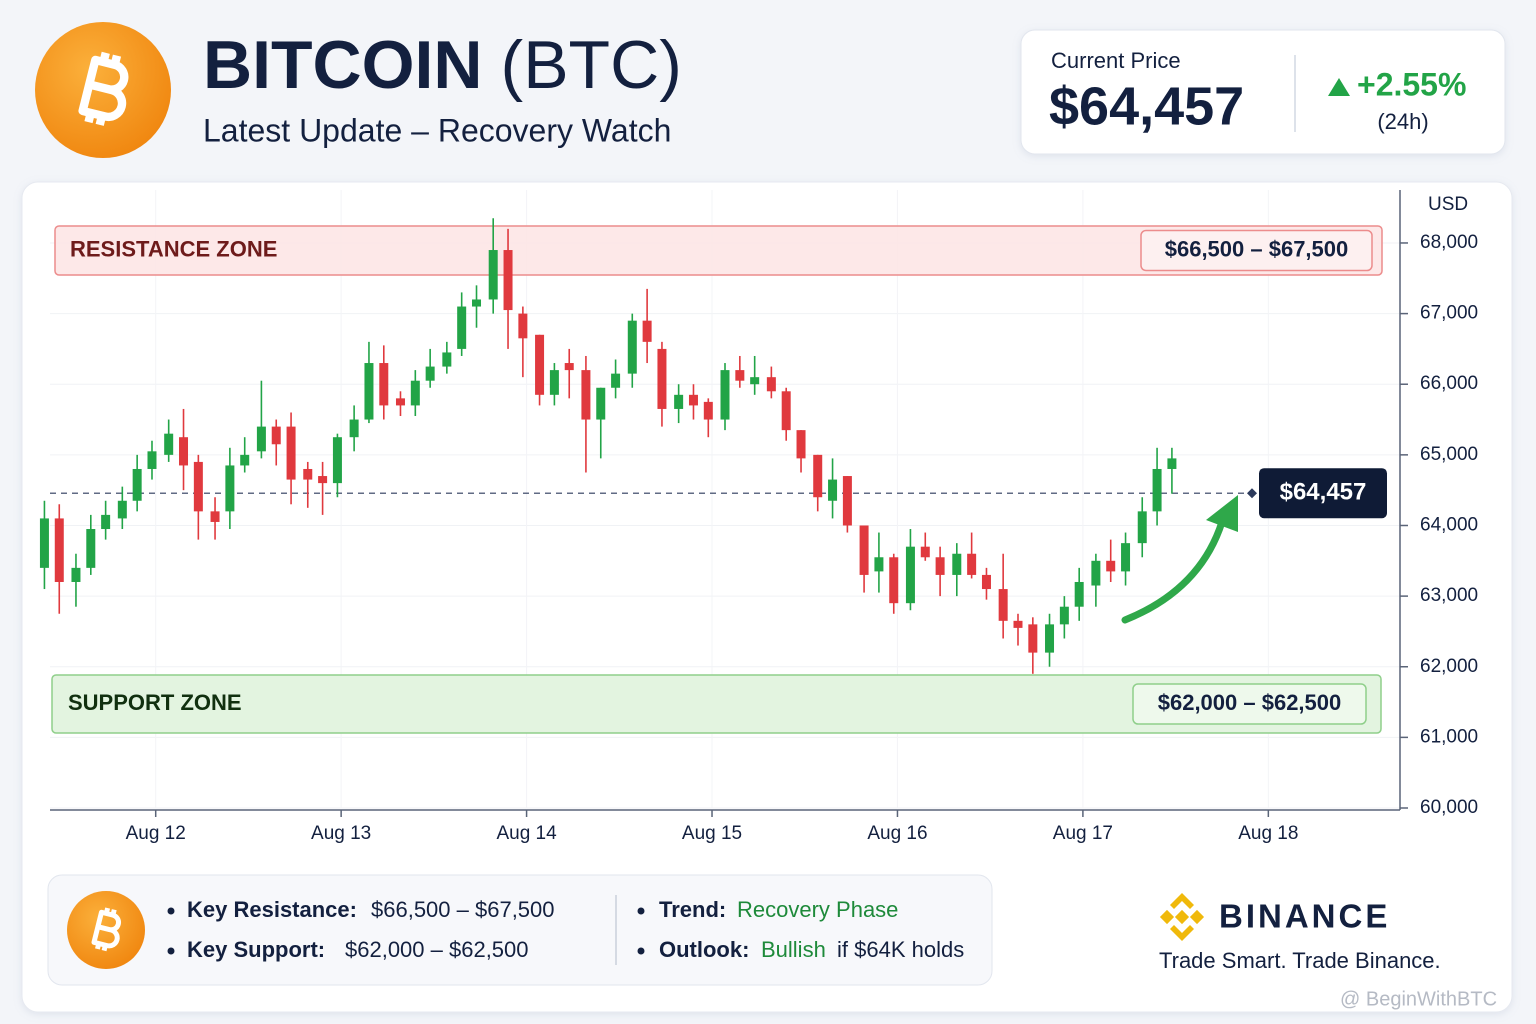 This screenshot has height=1024, width=1536. Describe the element at coordinates (817, 909) in the screenshot. I see `trend-value: Recovery Phase` at that location.